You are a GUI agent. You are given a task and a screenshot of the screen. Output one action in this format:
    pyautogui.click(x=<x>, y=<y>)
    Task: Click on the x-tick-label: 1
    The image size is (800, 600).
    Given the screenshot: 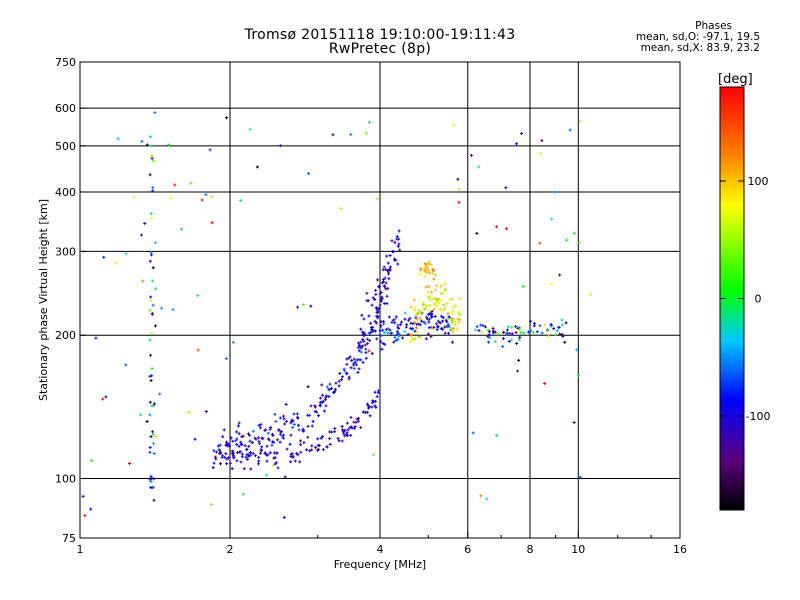 What is the action you would take?
    pyautogui.click(x=80, y=549)
    